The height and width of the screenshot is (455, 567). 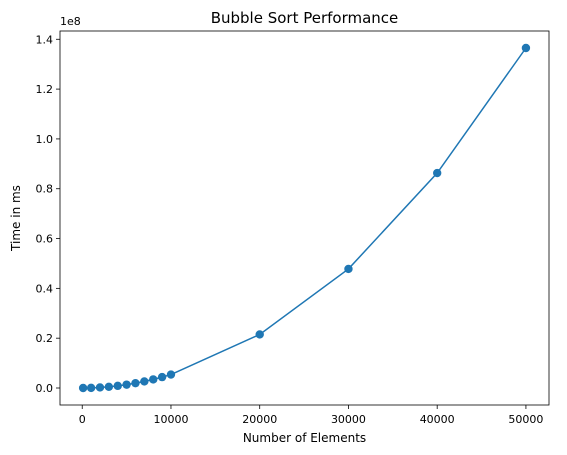 What do you see at coordinates (45, 139) in the screenshot?
I see `y-tick-label: 1.0` at bounding box center [45, 139].